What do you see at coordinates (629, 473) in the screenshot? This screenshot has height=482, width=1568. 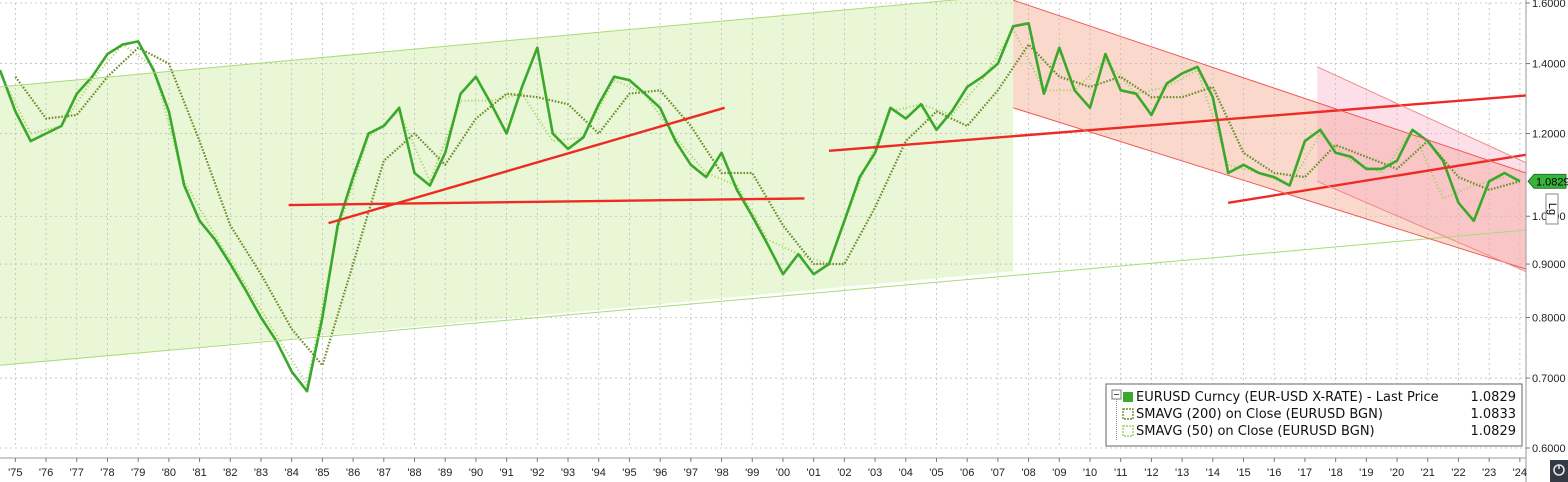 I see `x-tick-label: '95` at bounding box center [629, 473].